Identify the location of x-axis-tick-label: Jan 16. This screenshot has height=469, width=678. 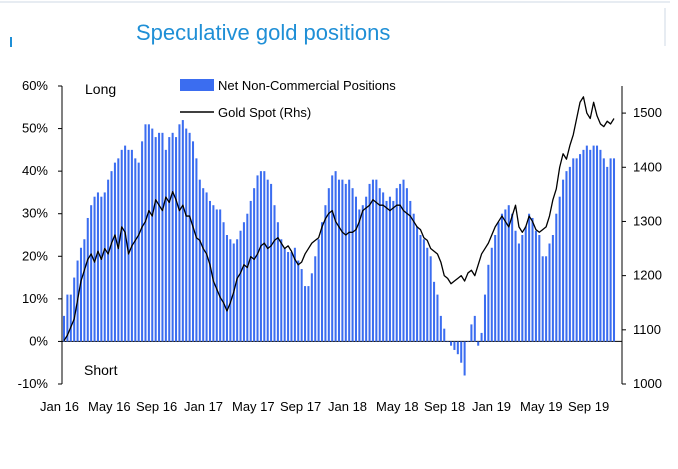
(59, 406).